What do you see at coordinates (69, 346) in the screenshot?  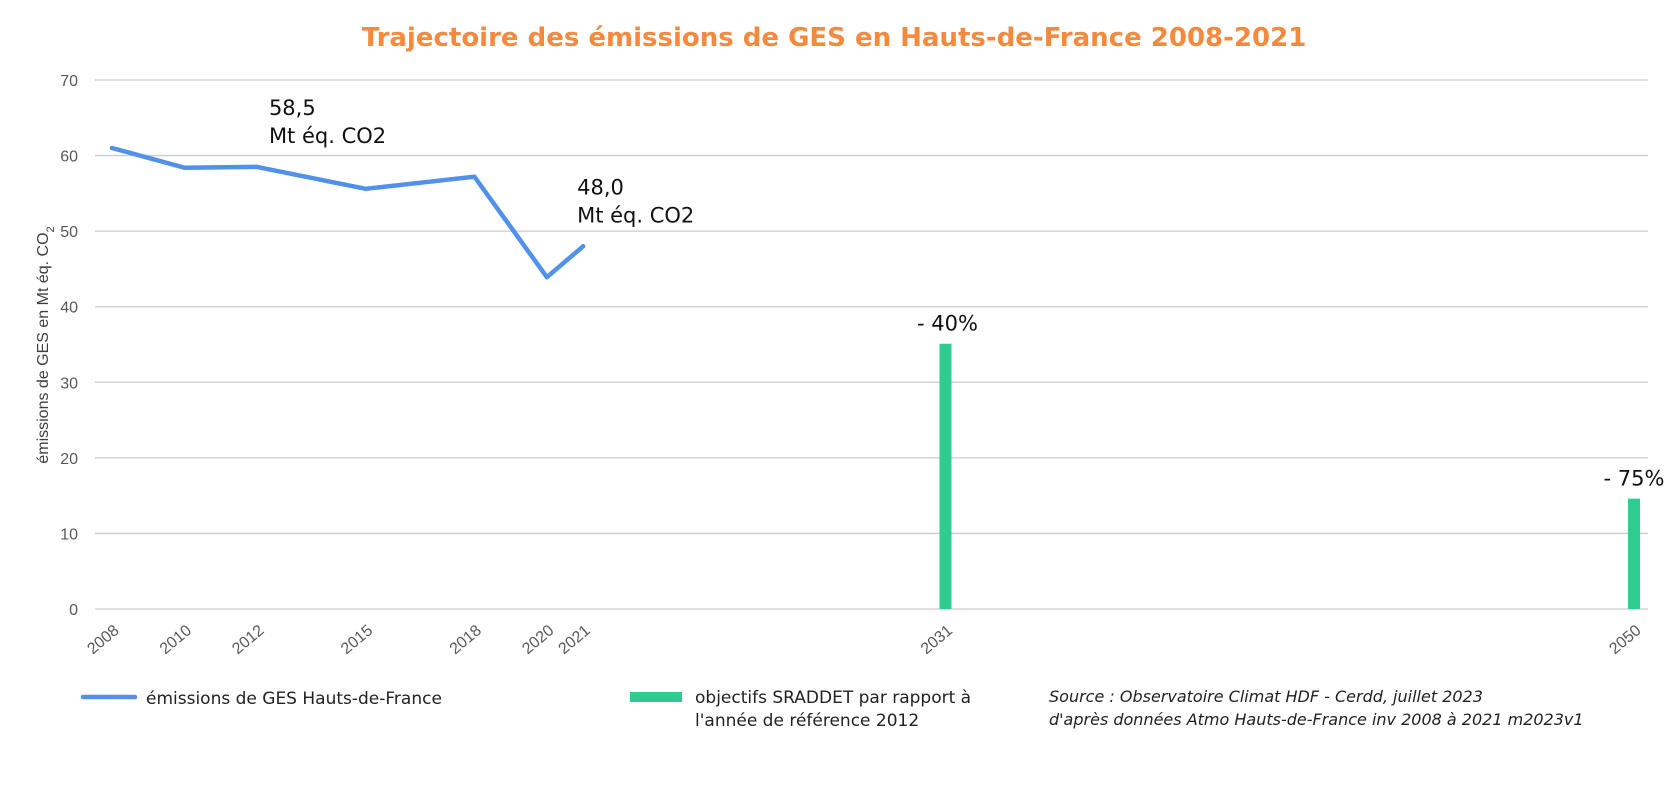 I see `y-tick-labels: 0 10 20 30 40 50 60 70` at bounding box center [69, 346].